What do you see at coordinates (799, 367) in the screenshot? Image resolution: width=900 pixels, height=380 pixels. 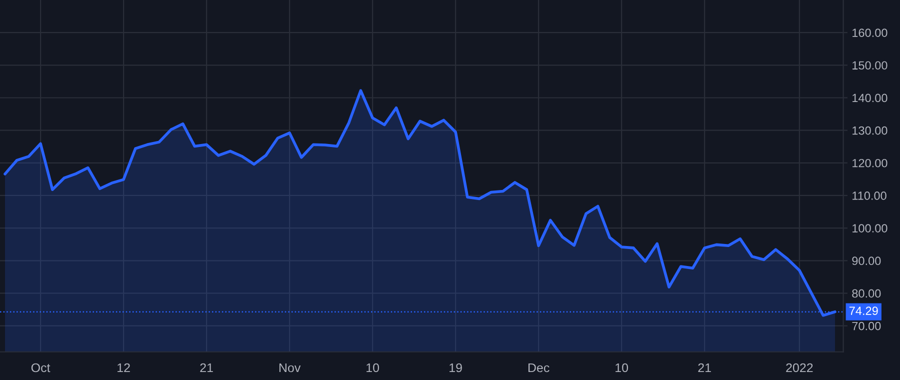 I see `x-tick-label: 2022` at bounding box center [799, 367].